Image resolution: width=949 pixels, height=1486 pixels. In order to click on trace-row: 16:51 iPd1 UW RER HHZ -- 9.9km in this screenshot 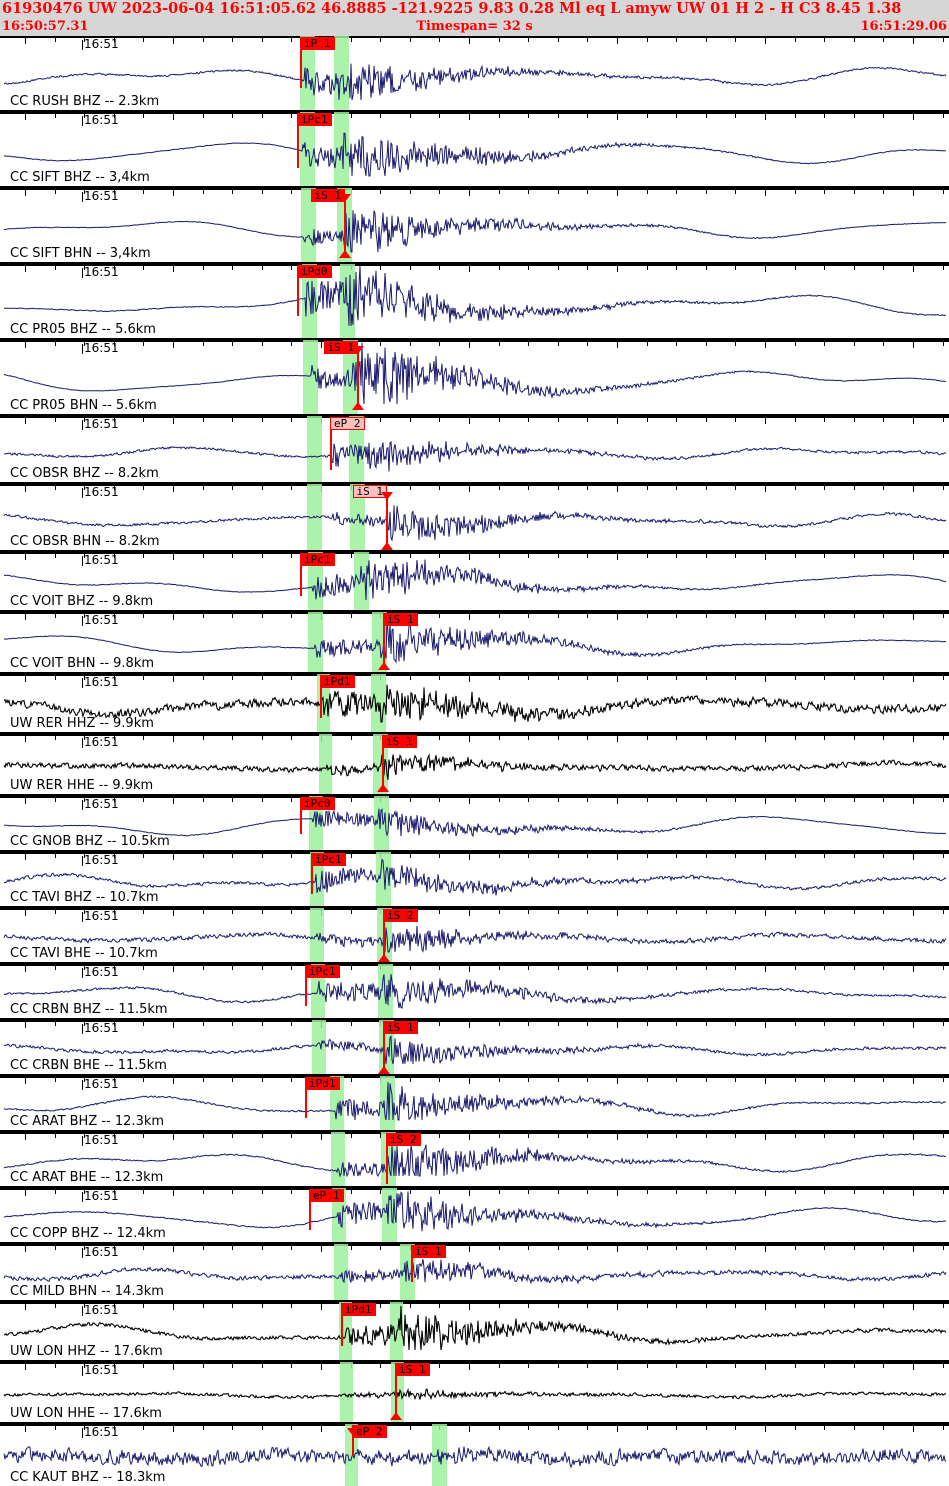, I will do `click(474, 704)`.